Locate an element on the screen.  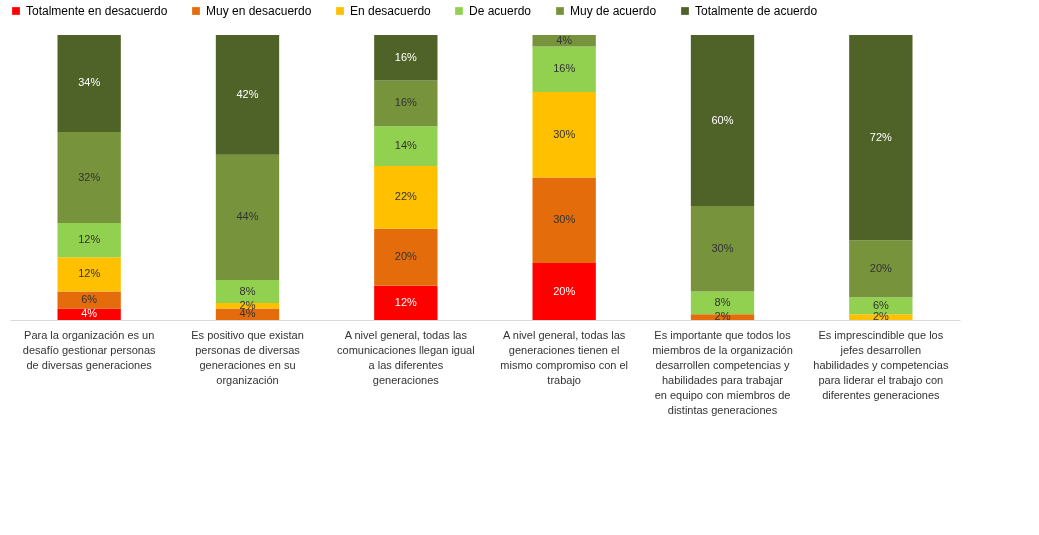
data-label: 32% is located at coordinates (89, 176).